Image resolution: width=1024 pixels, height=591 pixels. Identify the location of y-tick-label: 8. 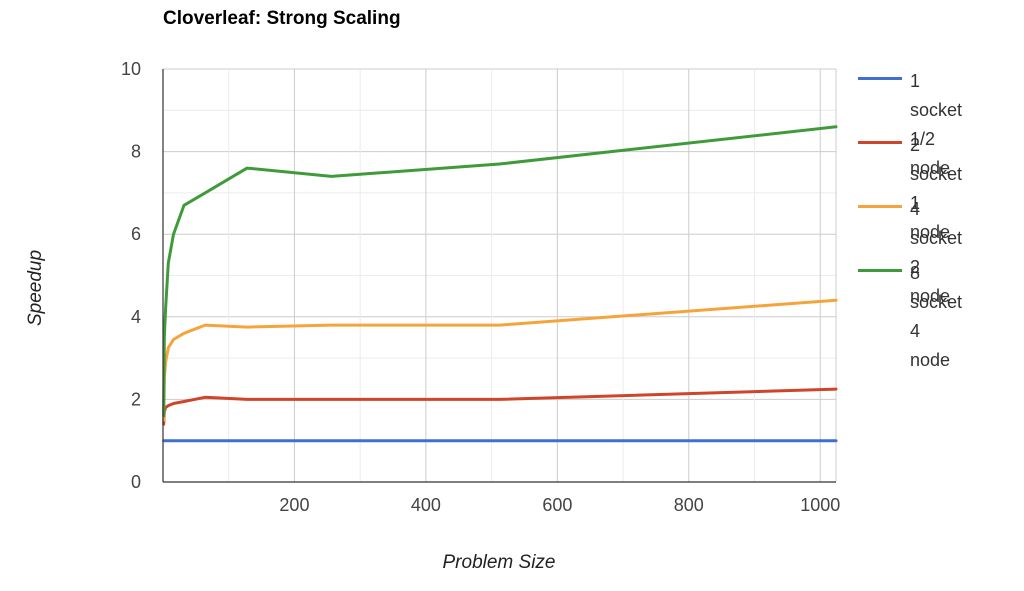
(136, 152).